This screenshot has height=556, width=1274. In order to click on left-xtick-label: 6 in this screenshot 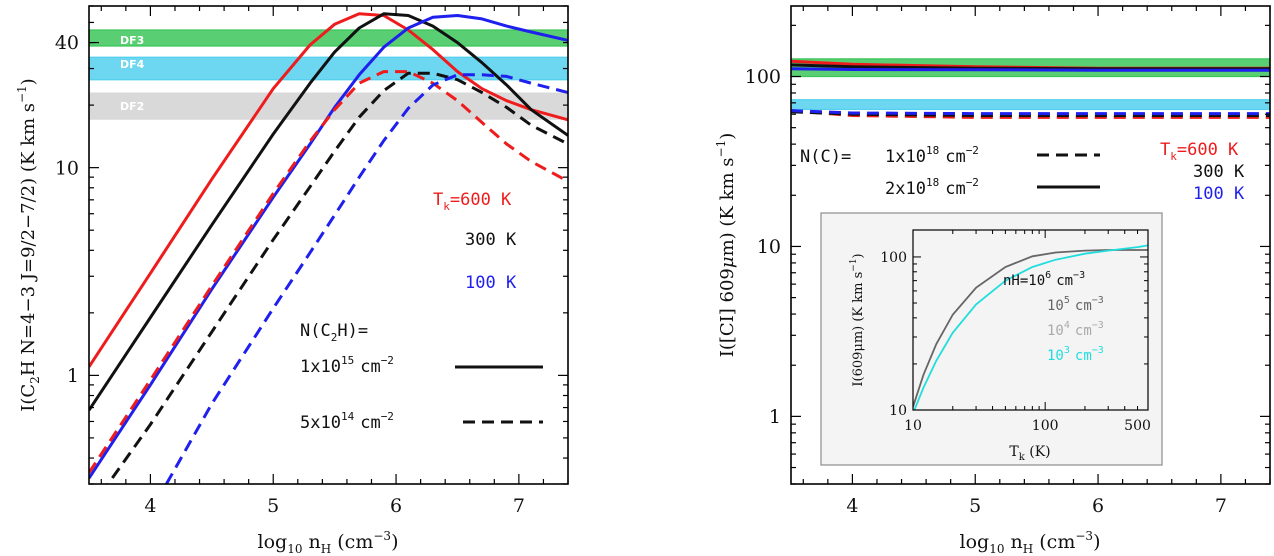, I will do `click(396, 506)`.